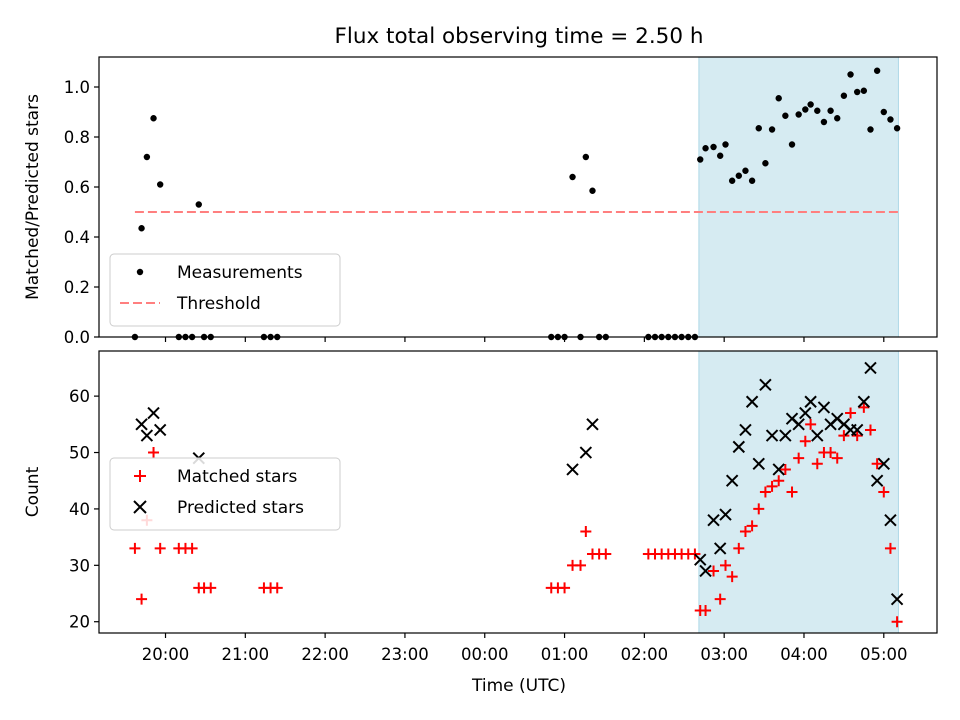 Image resolution: width=960 pixels, height=720 pixels. What do you see at coordinates (33, 197) in the screenshot?
I see `y-axis-label: Matched/Predicted stars` at bounding box center [33, 197].